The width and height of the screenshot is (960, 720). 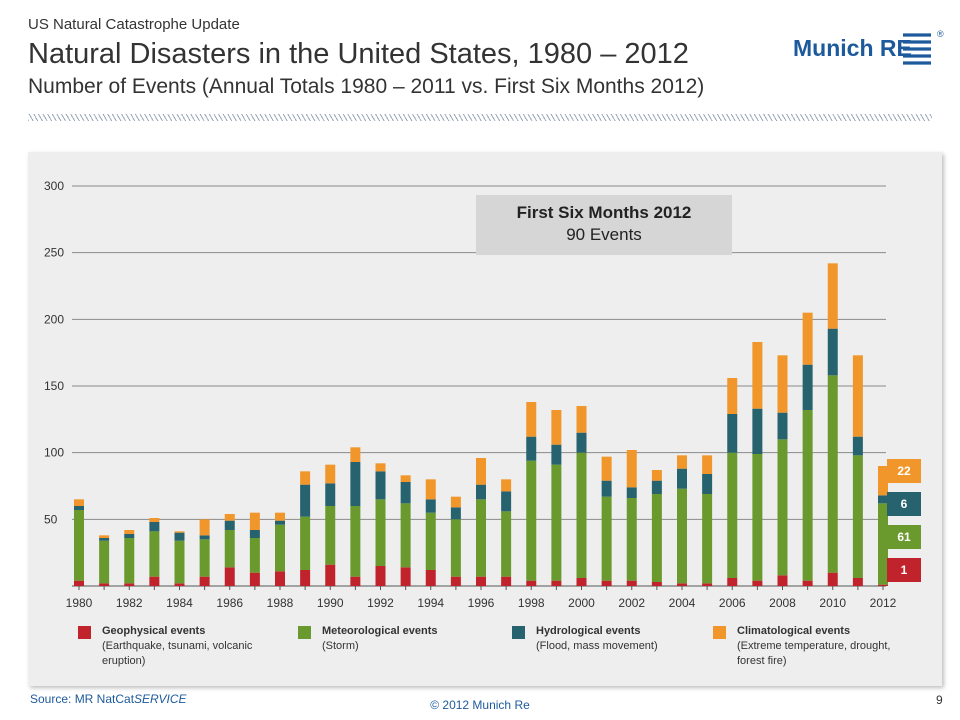 What do you see at coordinates (82, 699) in the screenshot?
I see `source-prefix: Source: MR NatCat` at bounding box center [82, 699].